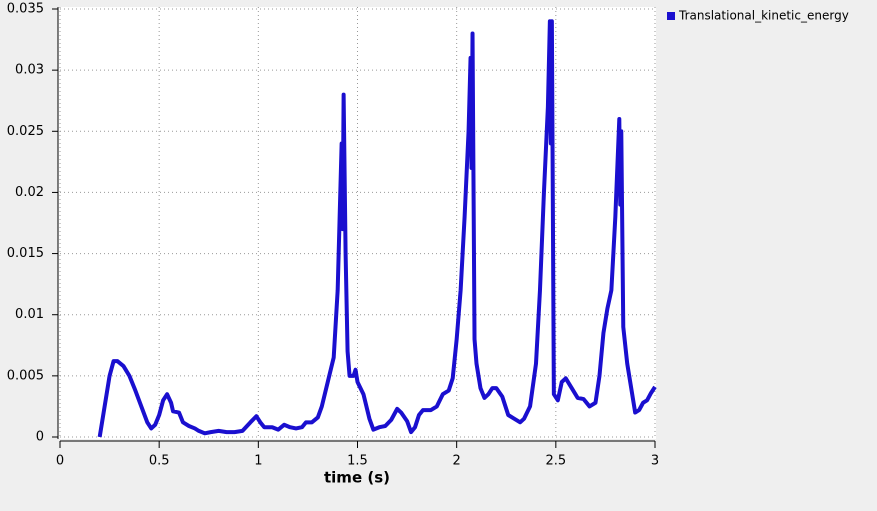 This screenshot has width=877, height=511. Describe the element at coordinates (25, 9) in the screenshot. I see `y-tick-label: 0.035` at that location.